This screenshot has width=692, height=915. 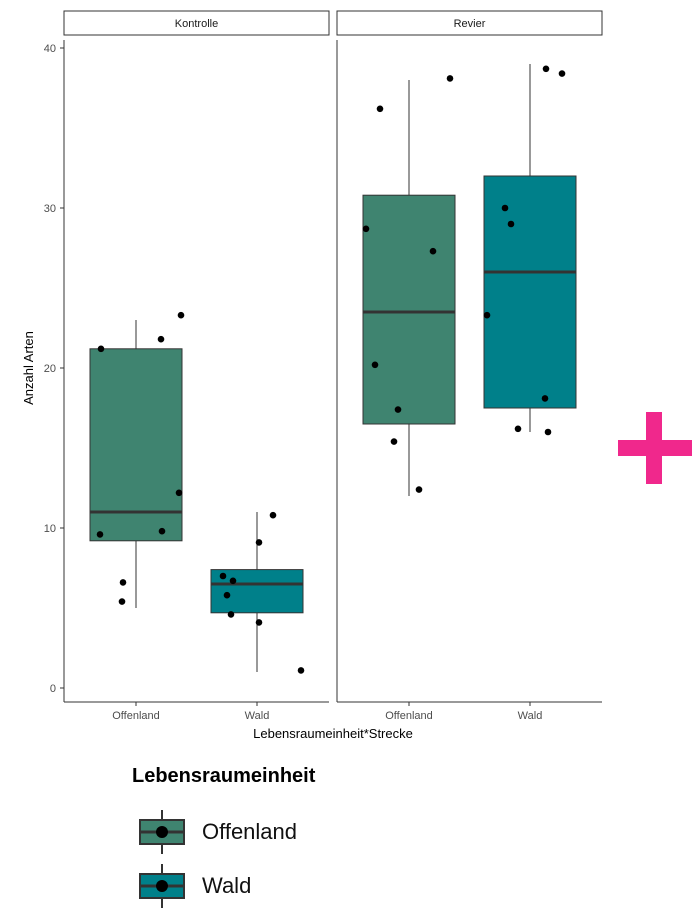 I want to click on y-tick-label: 40, so click(x=50, y=49).